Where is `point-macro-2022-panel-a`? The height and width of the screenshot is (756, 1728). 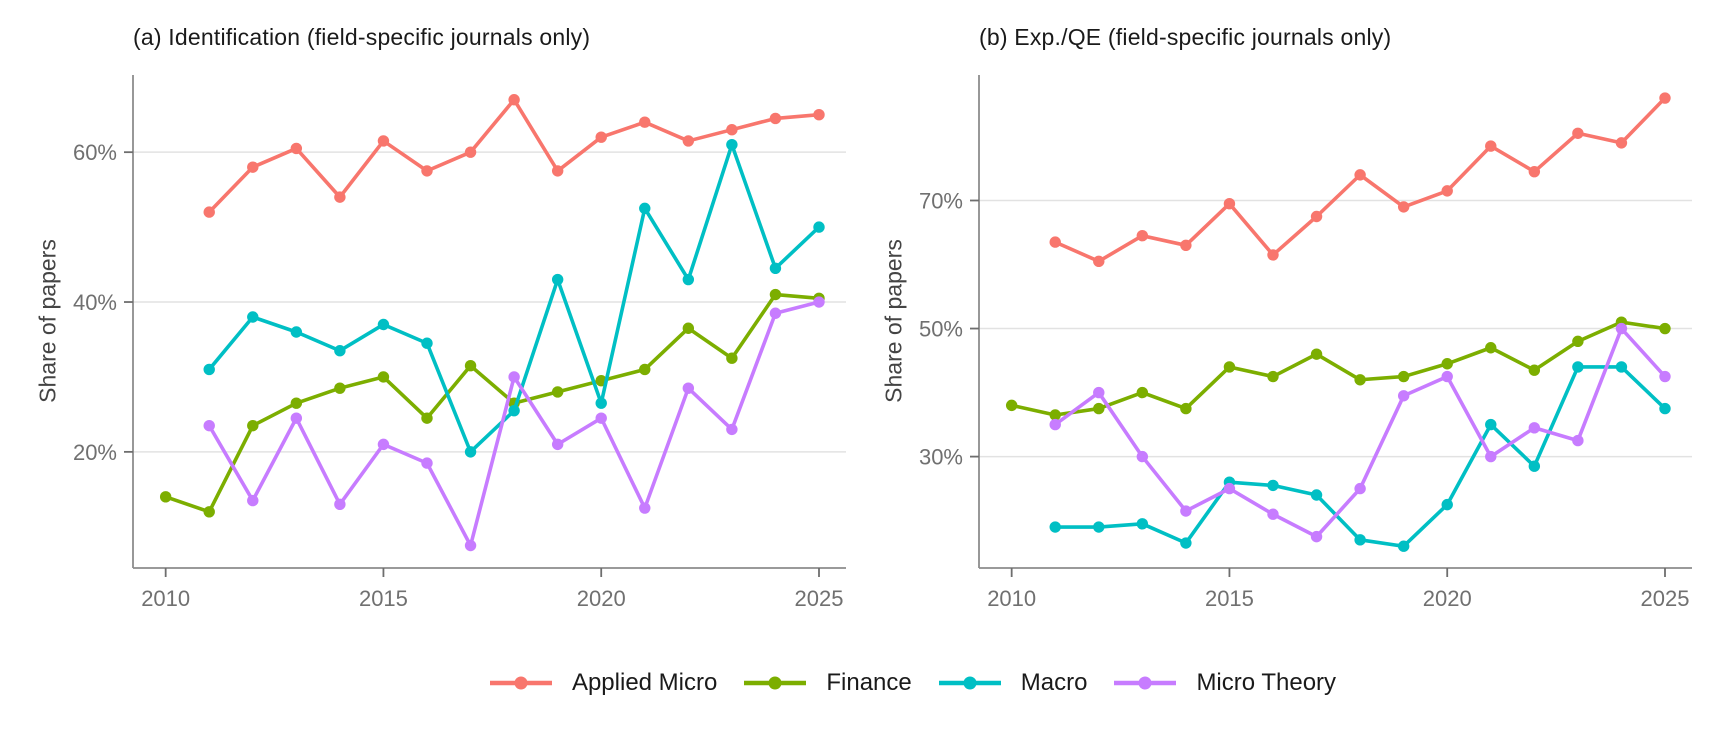
point-macro-2022-panel-a is located at coordinates (688, 279).